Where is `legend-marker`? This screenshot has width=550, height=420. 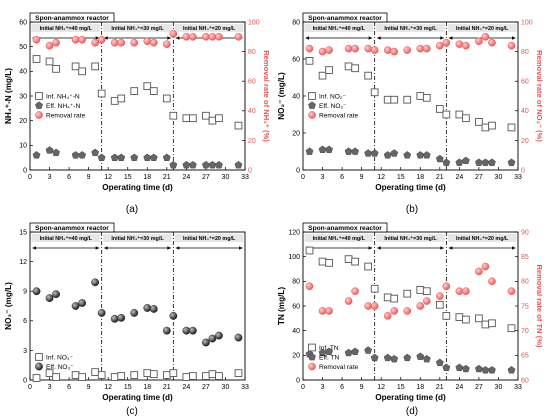 legend-marker is located at coordinates (312, 96).